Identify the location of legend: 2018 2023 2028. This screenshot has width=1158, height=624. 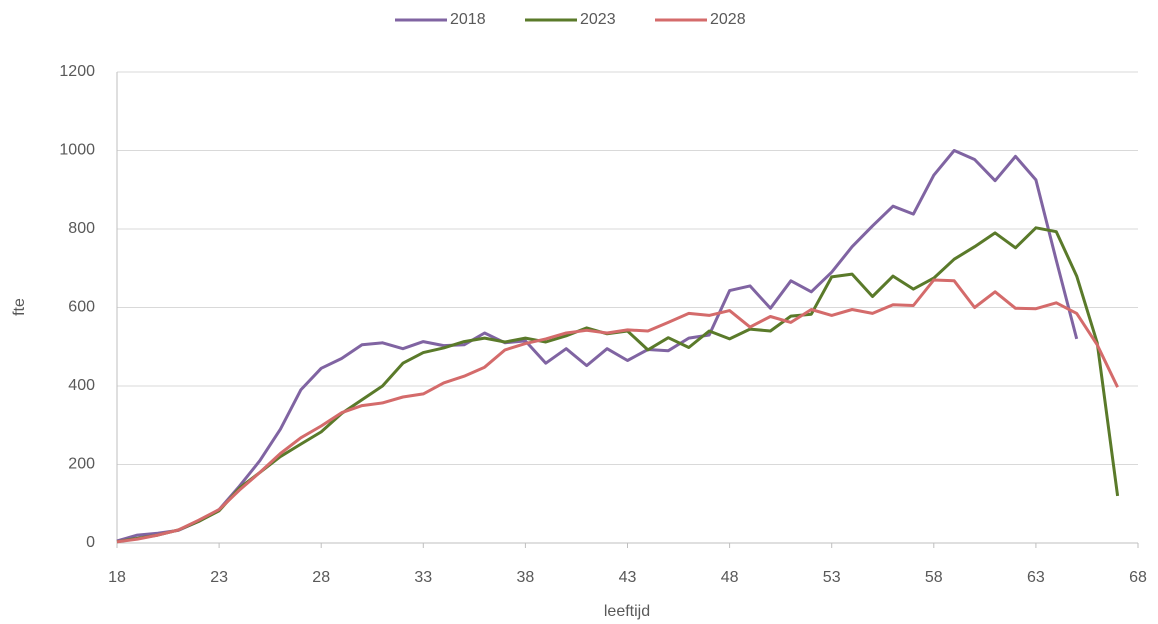
(570, 19).